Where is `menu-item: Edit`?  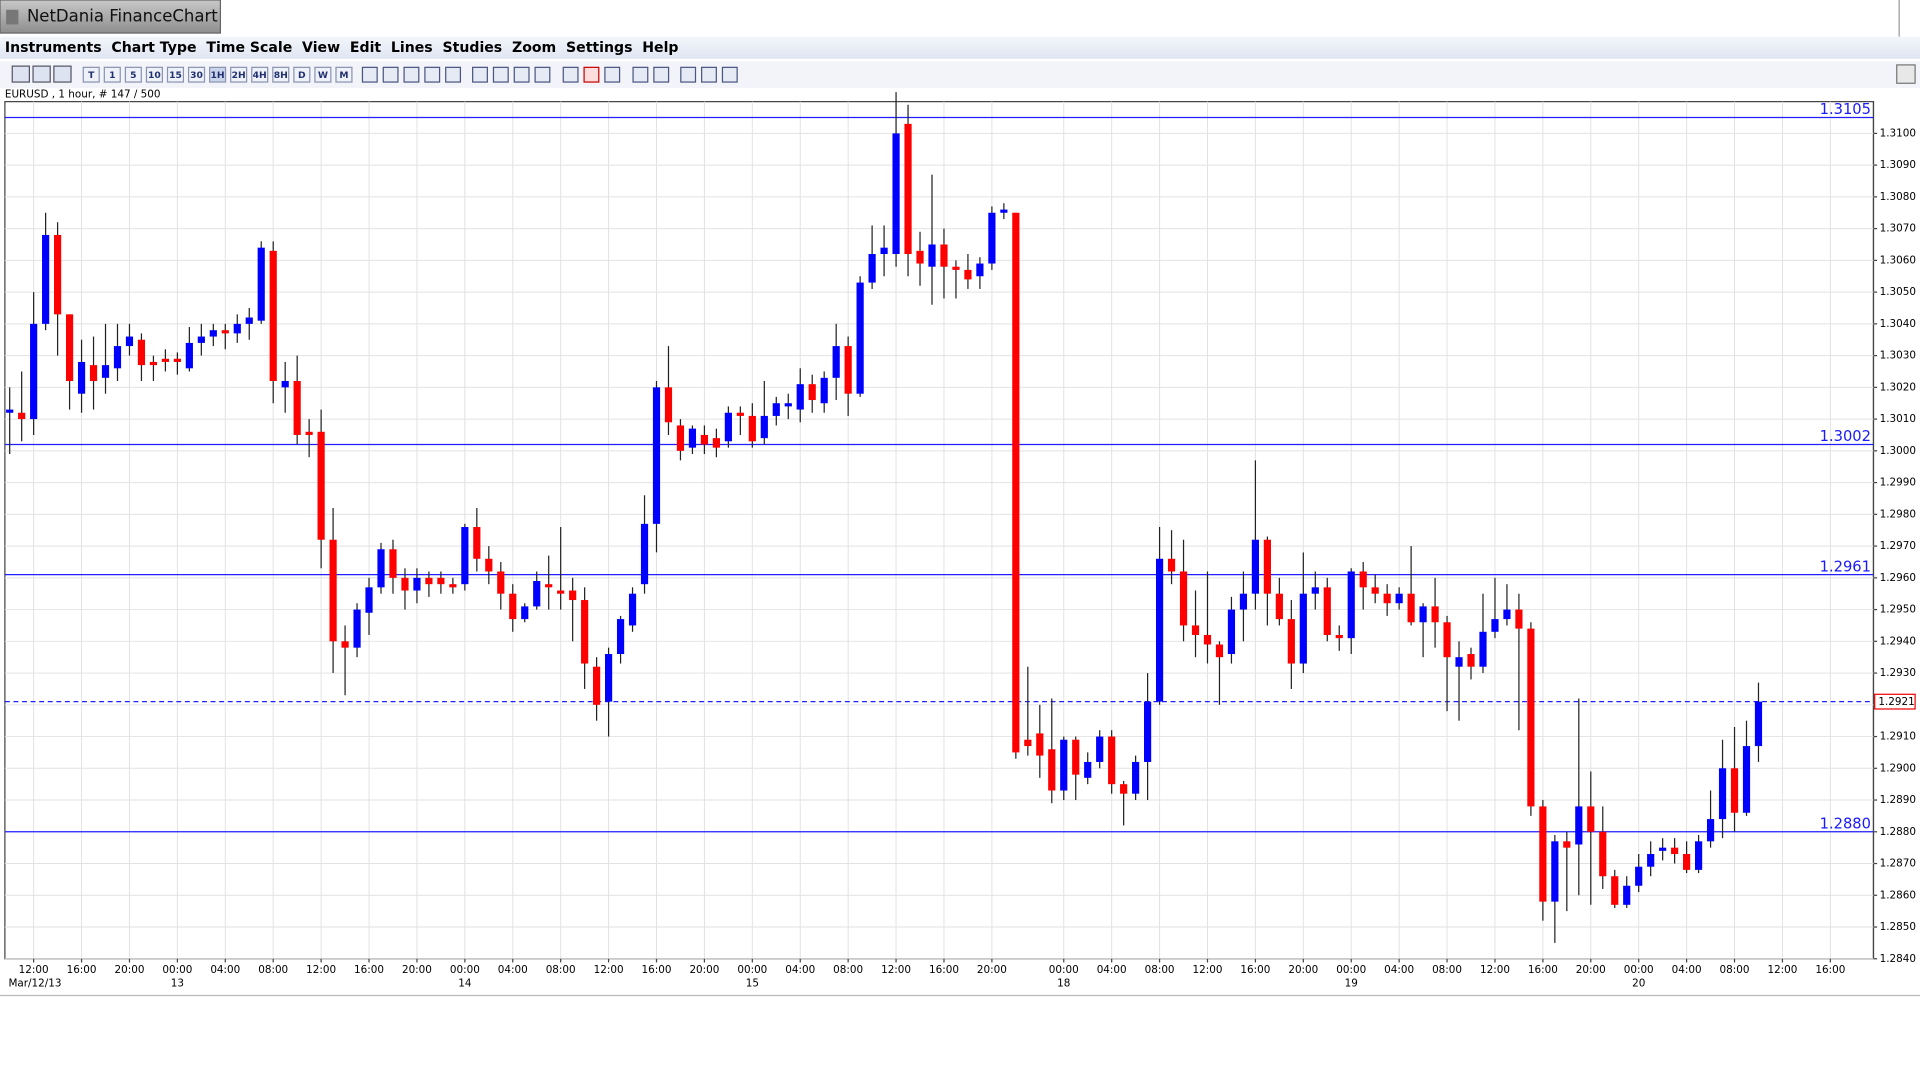 menu-item: Edit is located at coordinates (366, 48).